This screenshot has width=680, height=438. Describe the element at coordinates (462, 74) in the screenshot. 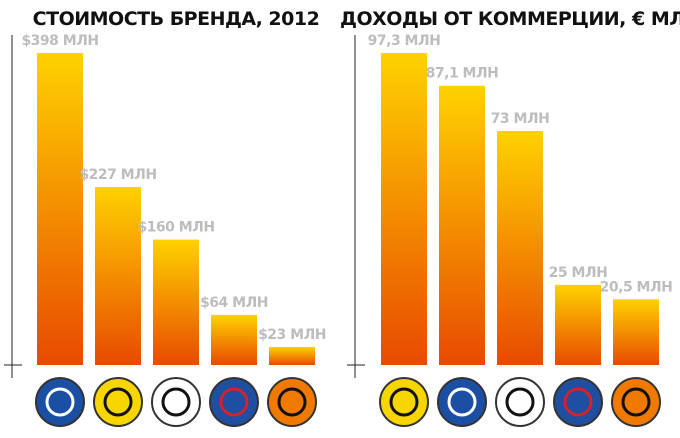

I see `value-label: 87,1 МЛН` at that location.